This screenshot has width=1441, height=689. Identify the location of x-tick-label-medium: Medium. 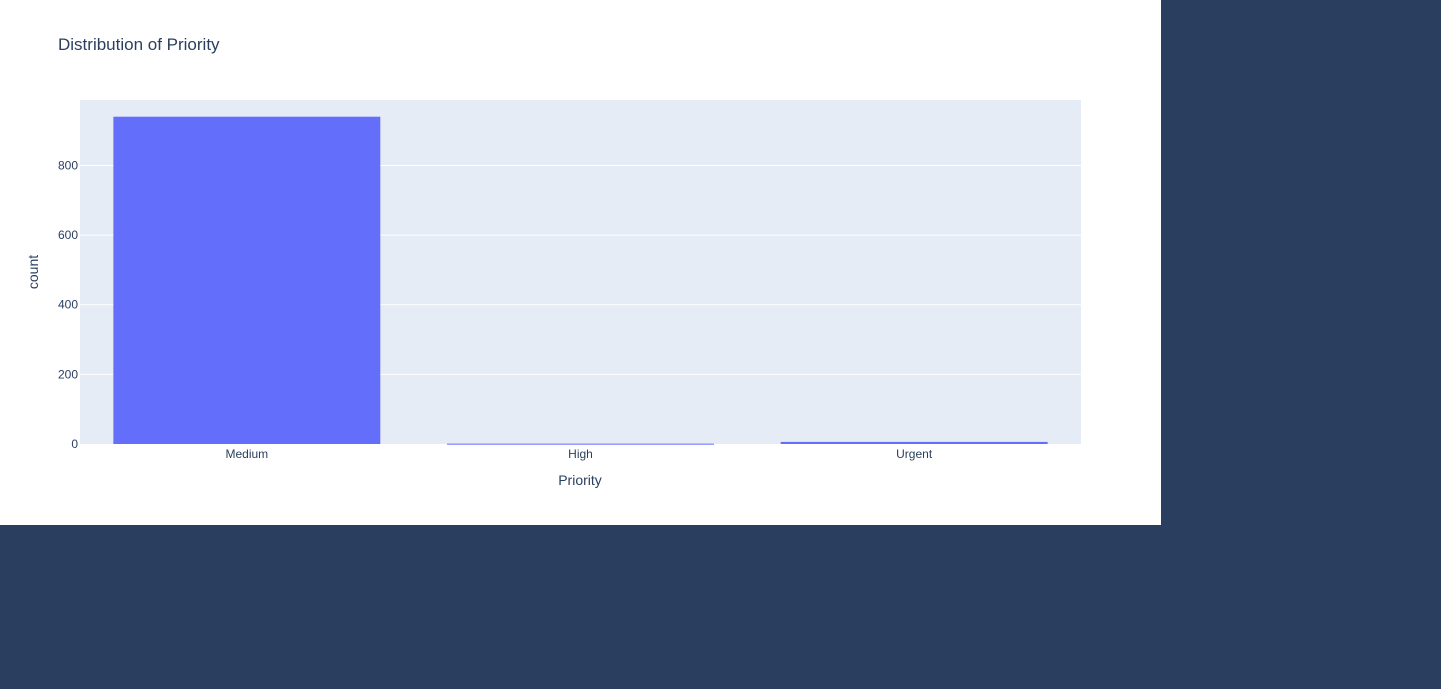
(246, 454).